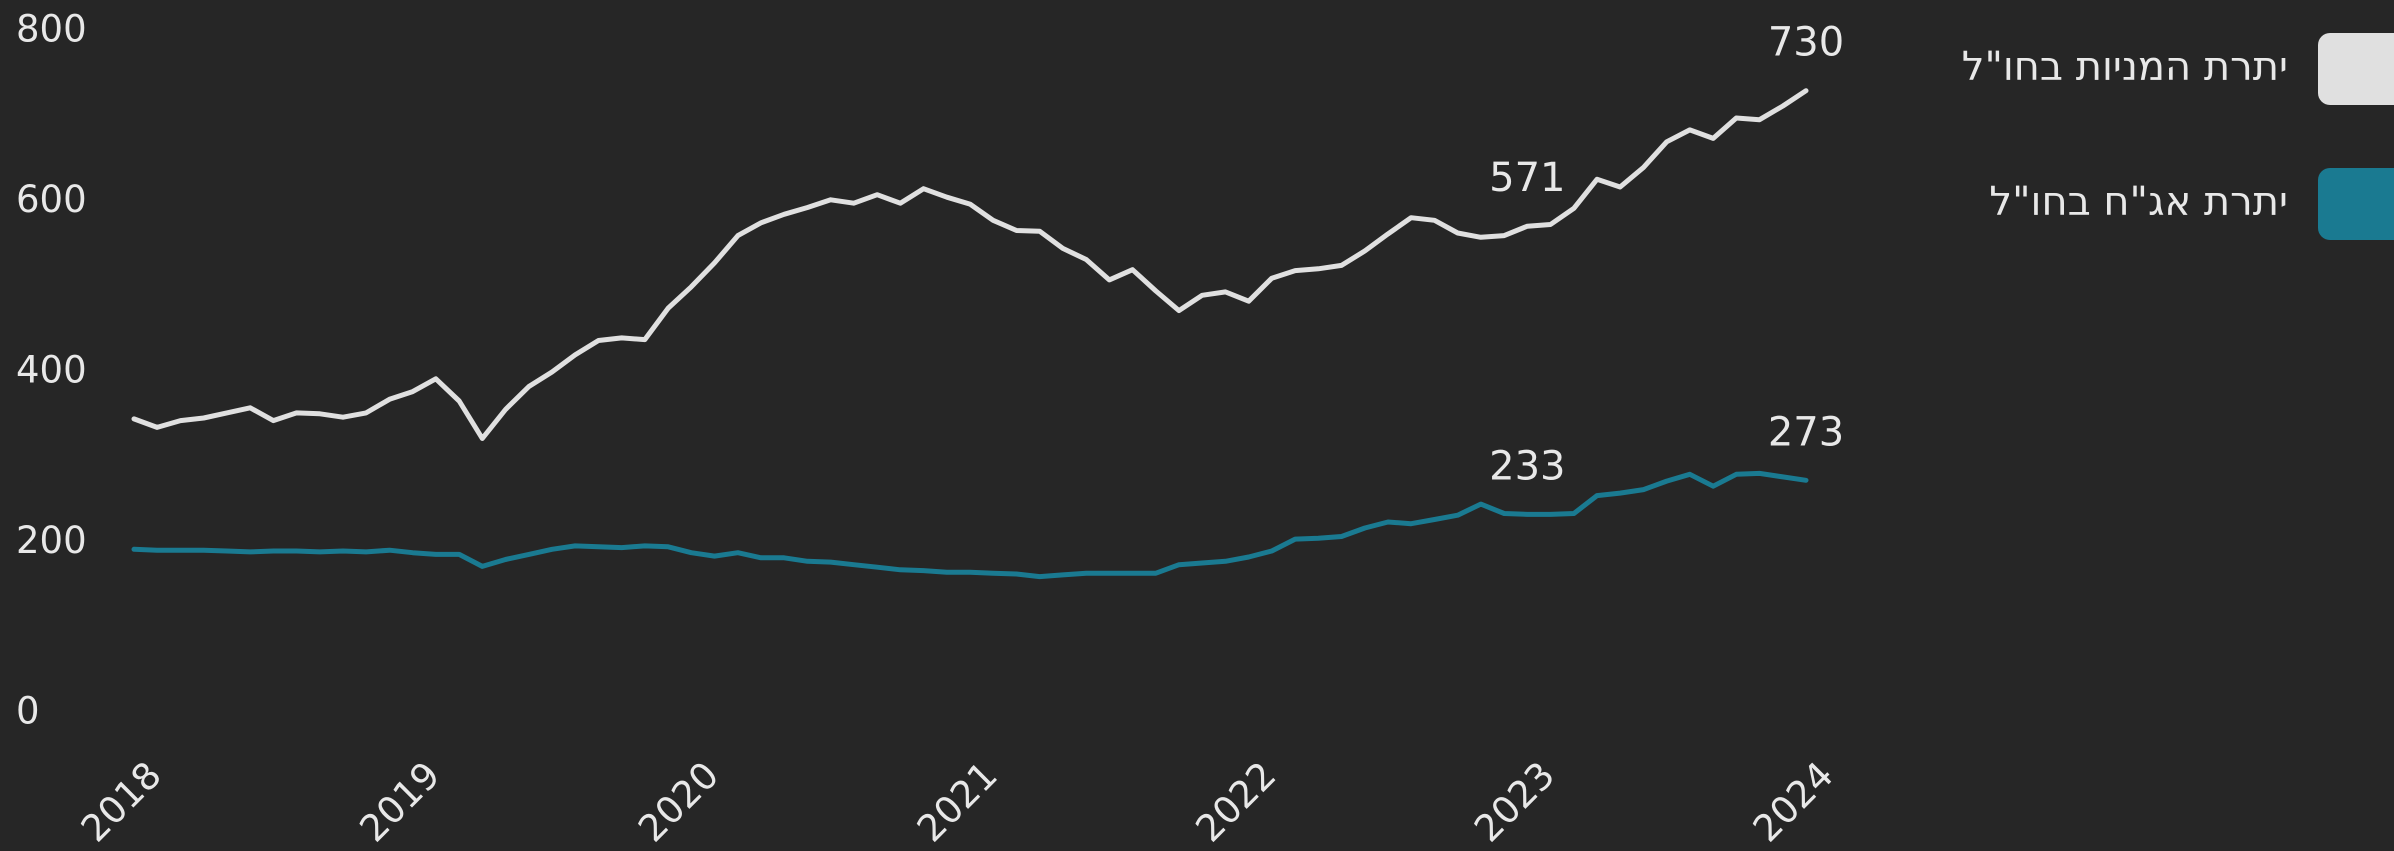 This screenshot has width=2394, height=851. Describe the element at coordinates (51, 199) in the screenshot. I see `y-tick-label: 600` at that location.